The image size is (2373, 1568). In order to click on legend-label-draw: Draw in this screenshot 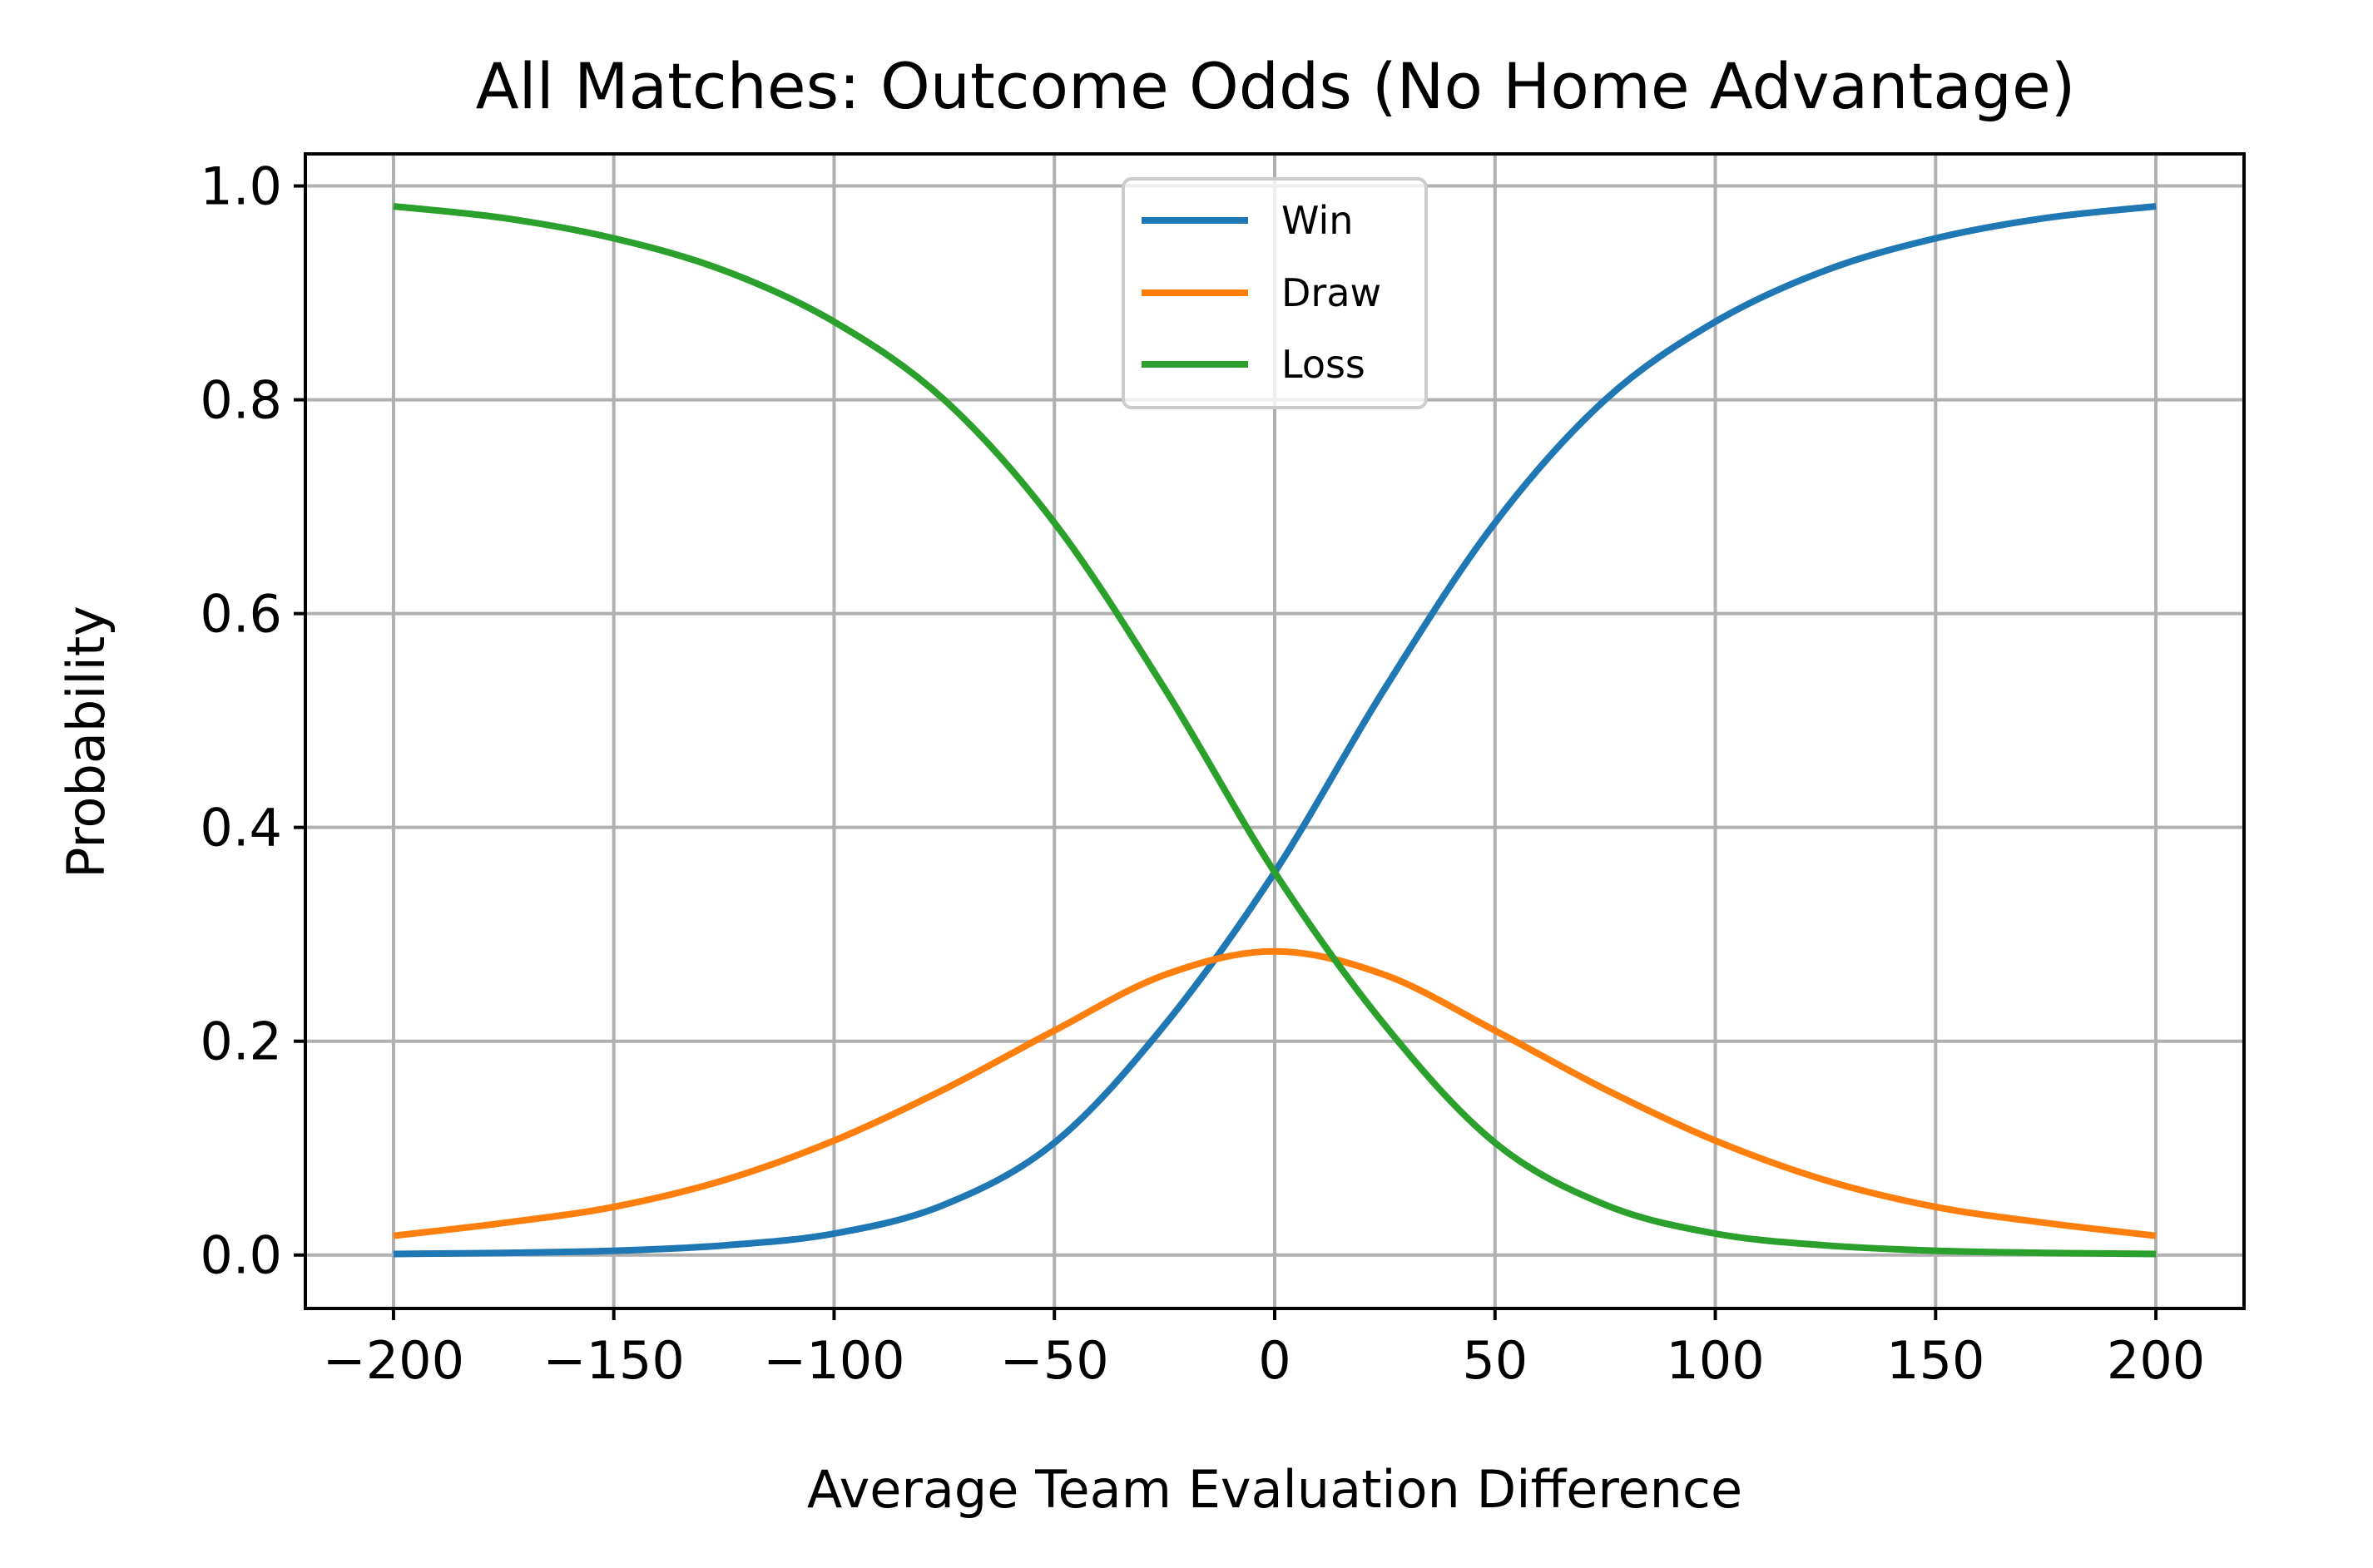, I will do `click(1331, 292)`.